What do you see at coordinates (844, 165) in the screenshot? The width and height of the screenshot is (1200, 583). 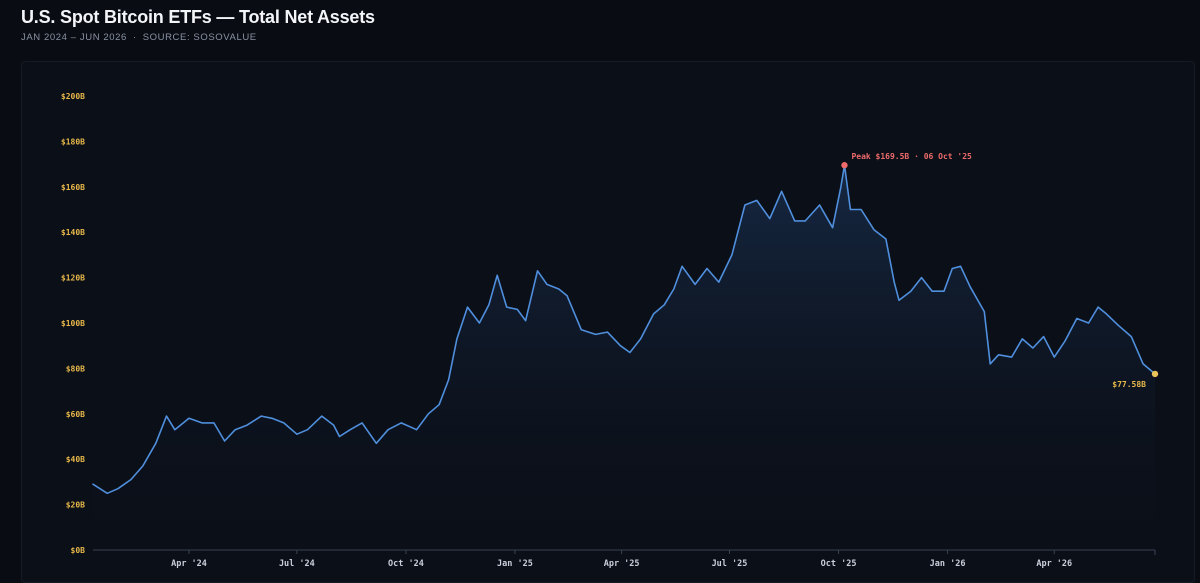 I see `peak-marker` at bounding box center [844, 165].